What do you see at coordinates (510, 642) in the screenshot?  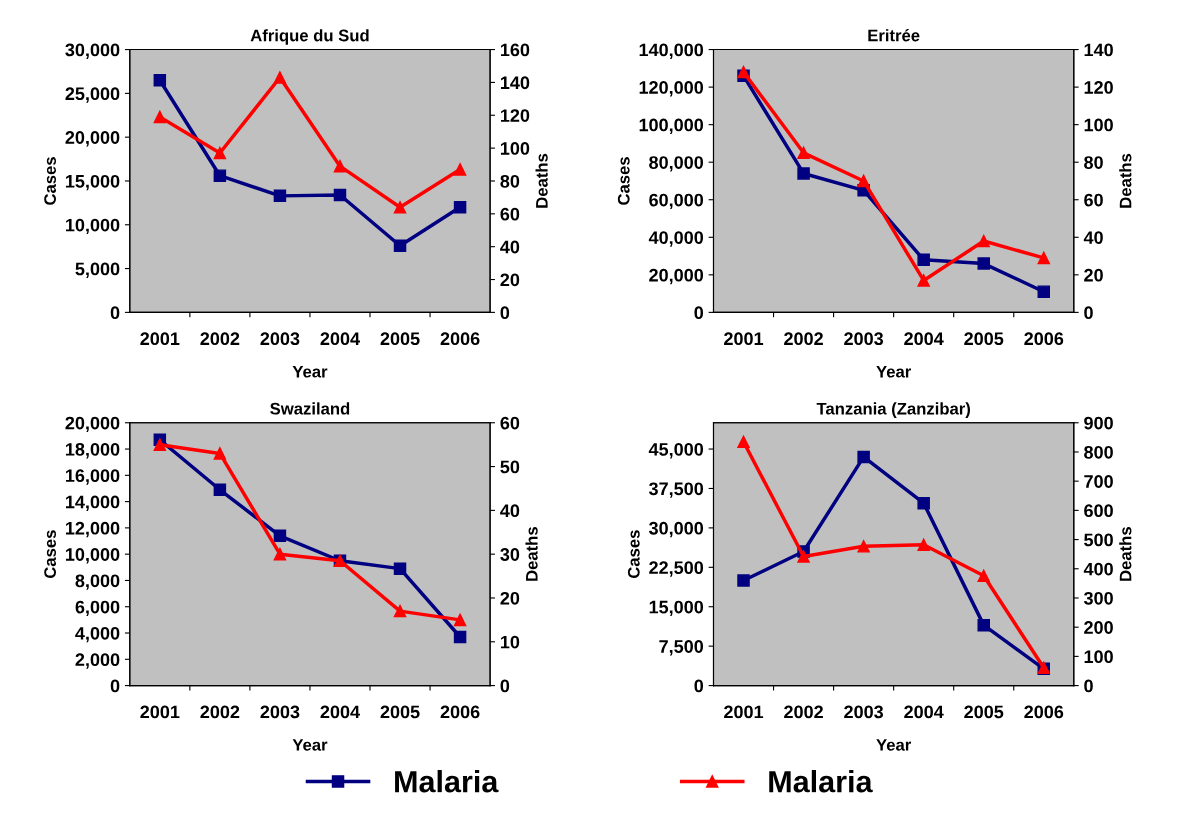 I see `y2-tick-label: 10` at bounding box center [510, 642].